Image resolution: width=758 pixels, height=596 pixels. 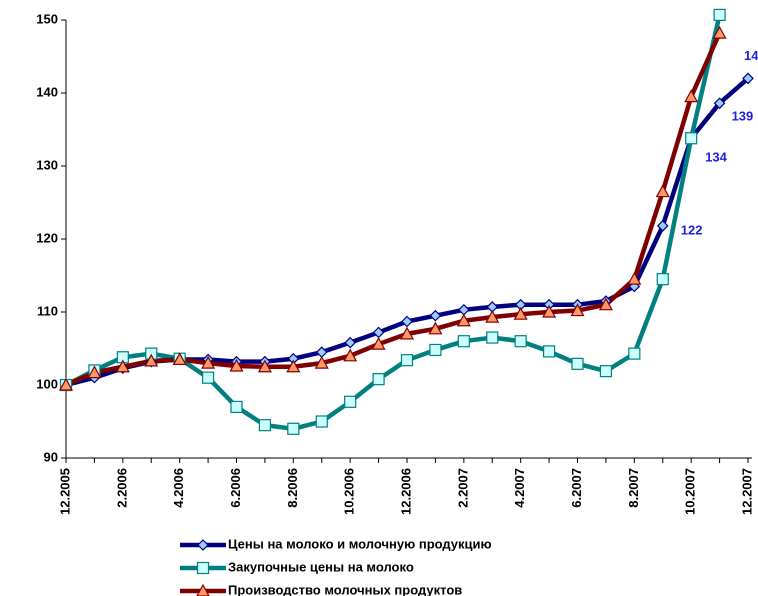 I want to click on legend-label: Производство молочных продуктов, so click(x=345, y=589).